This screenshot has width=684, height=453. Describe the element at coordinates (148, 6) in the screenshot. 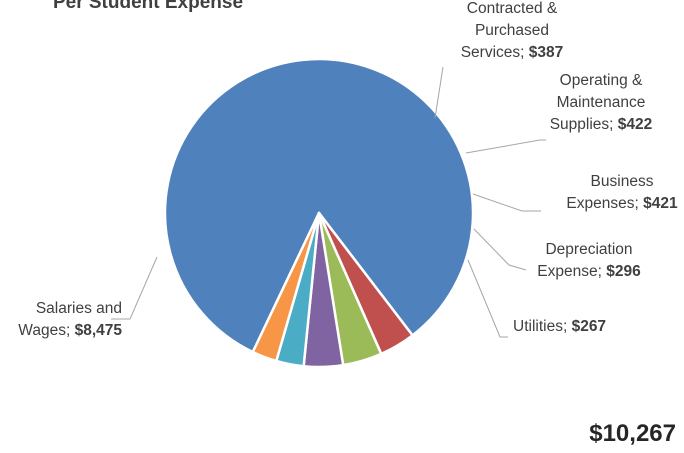

I see `chart-title: Per Student Expense` at that location.